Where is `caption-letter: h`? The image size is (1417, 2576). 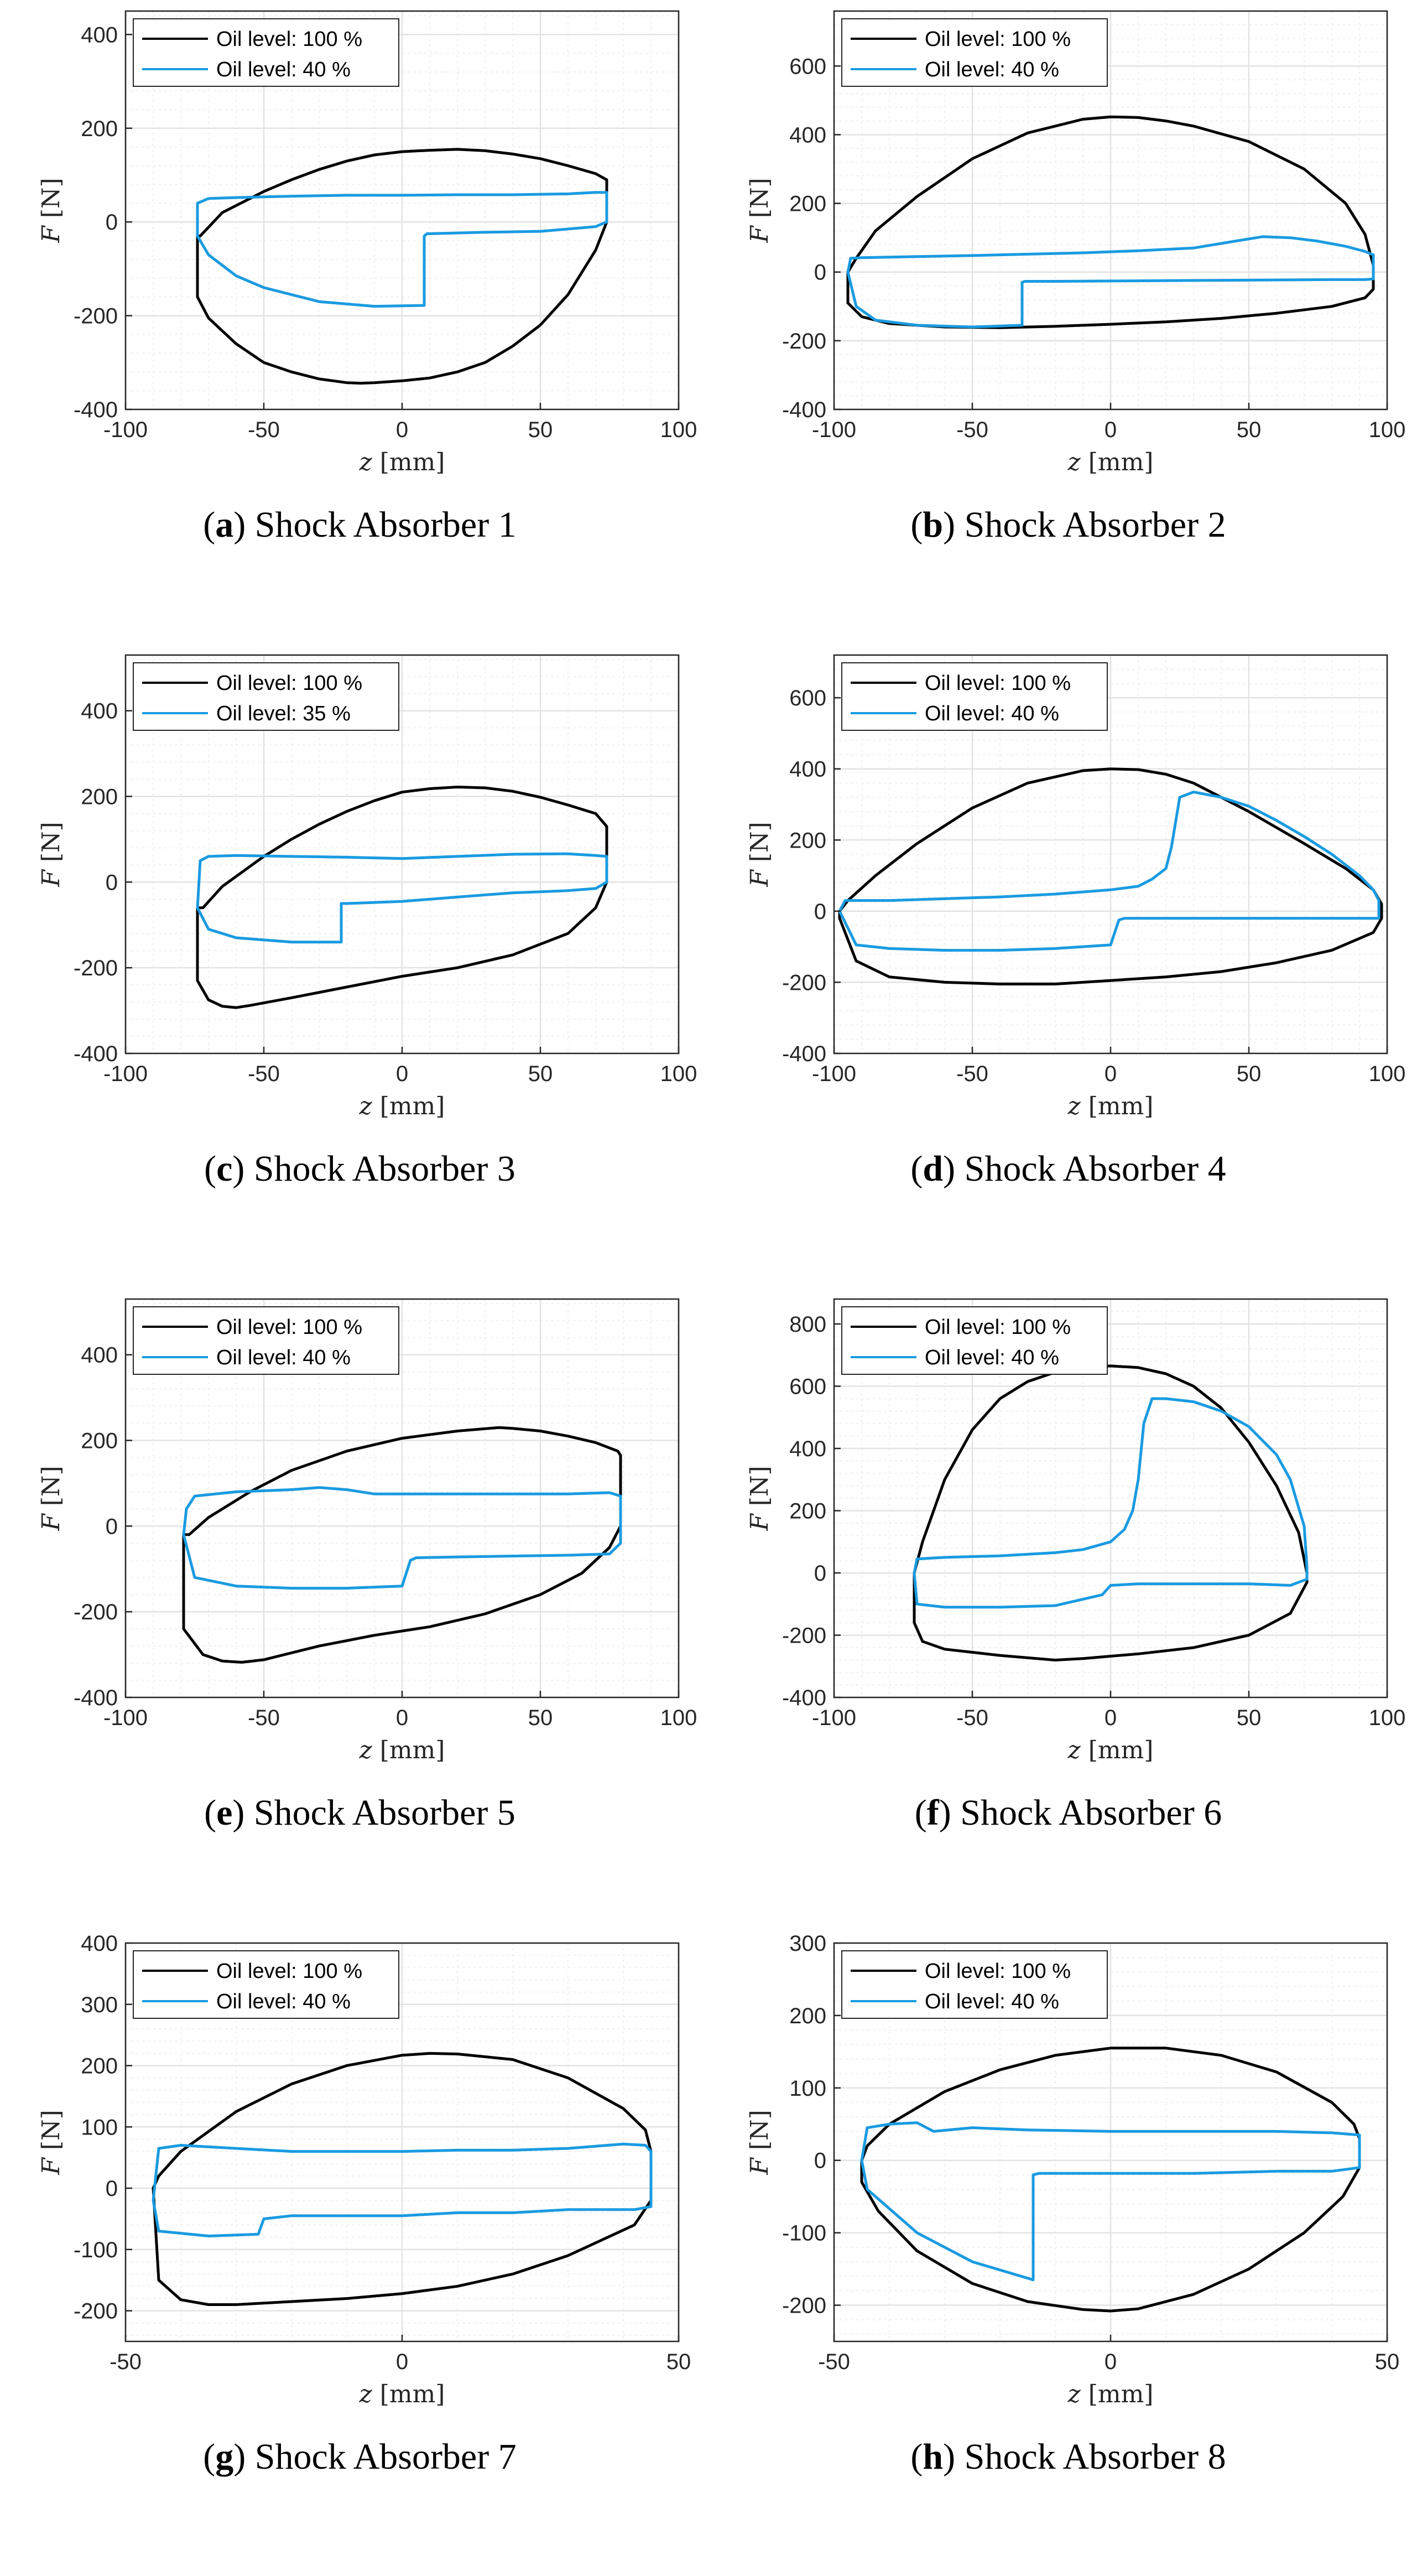
caption-letter: h is located at coordinates (933, 2457).